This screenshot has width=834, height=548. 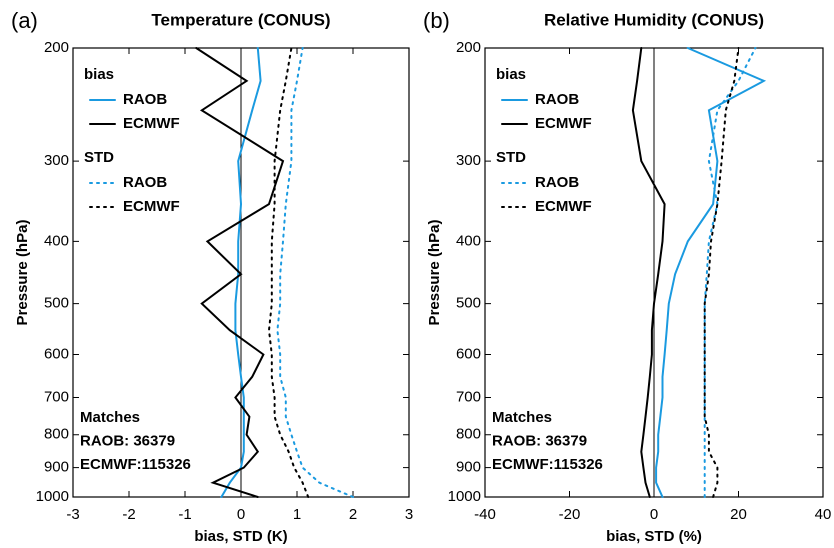 What do you see at coordinates (409, 514) in the screenshot?
I see `x-tick-label: 3` at bounding box center [409, 514].